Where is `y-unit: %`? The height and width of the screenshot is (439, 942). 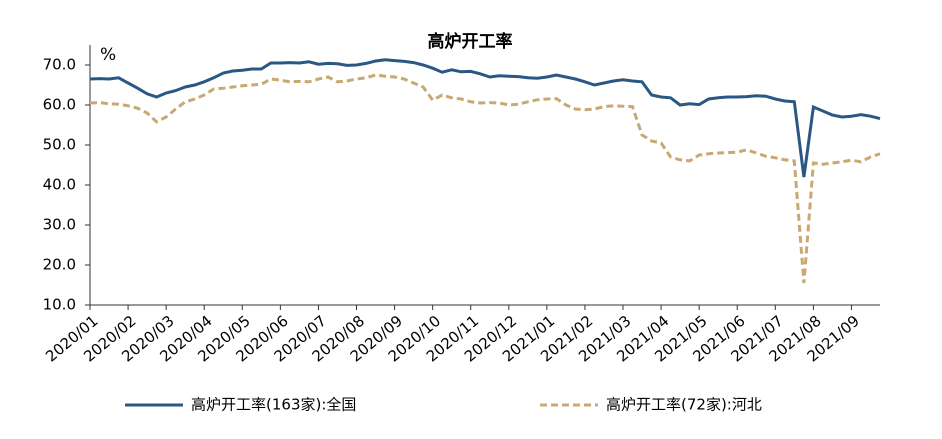 y-unit: % is located at coordinates (108, 55).